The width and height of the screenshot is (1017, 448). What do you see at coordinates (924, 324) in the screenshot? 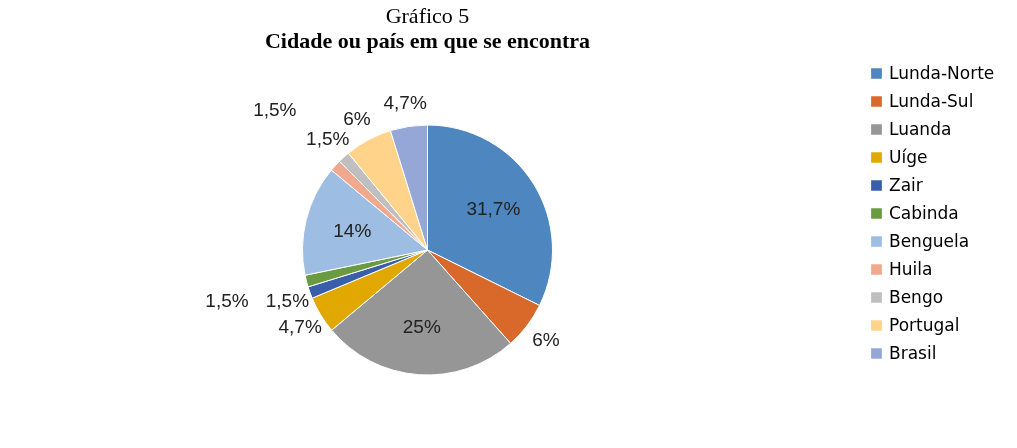
I see `legend-label: Portugal` at bounding box center [924, 324].